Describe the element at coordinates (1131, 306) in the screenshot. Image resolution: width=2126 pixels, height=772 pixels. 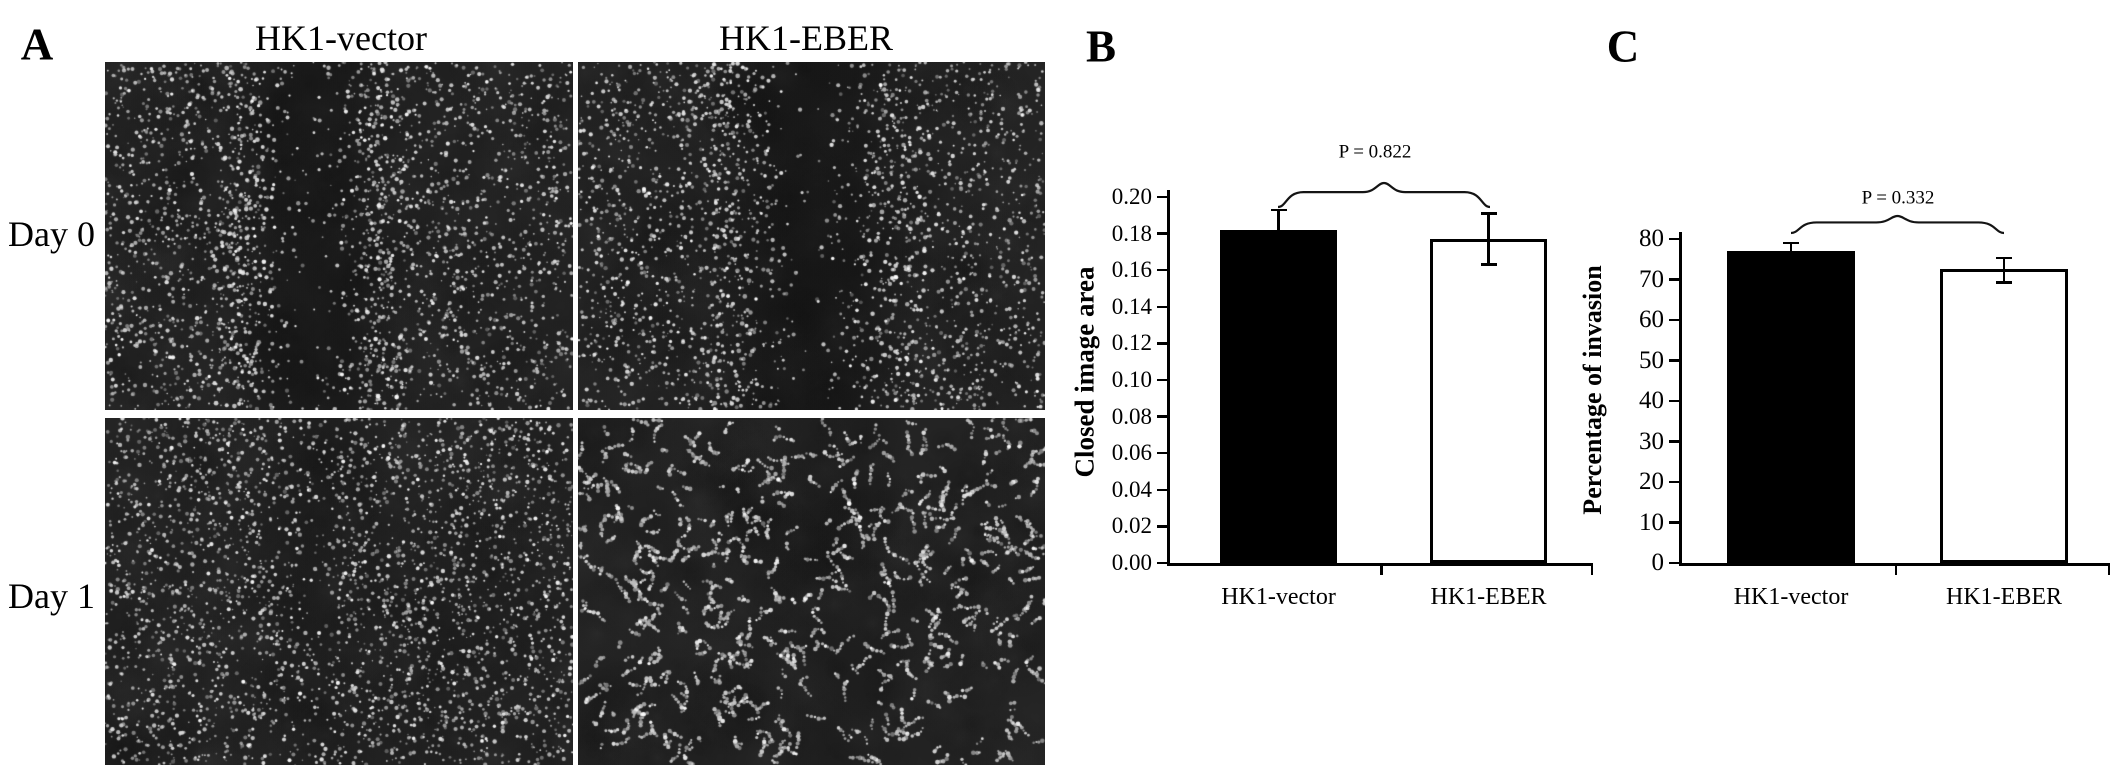
I see `y-tick-label: 0.14` at that location.